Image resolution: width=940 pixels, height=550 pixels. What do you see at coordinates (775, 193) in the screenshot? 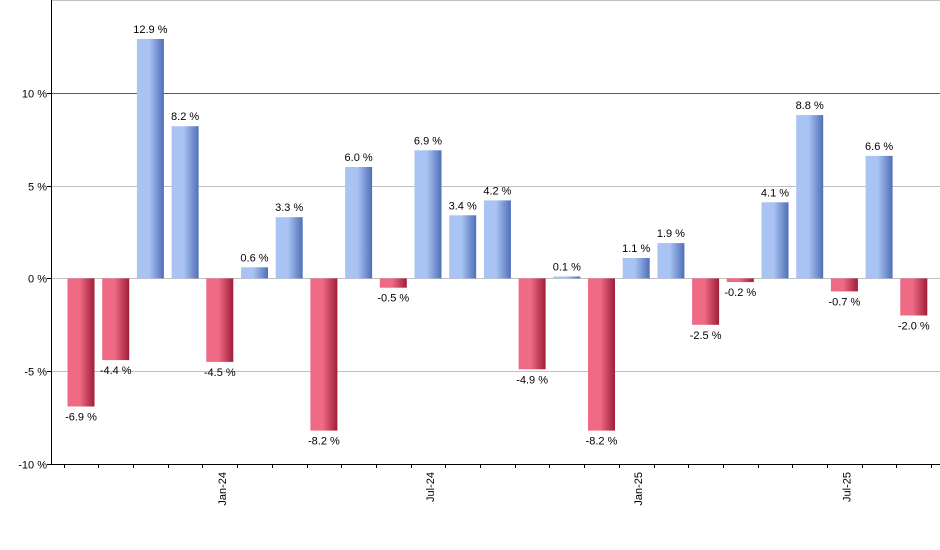
I see `data-label: 4.1 %` at bounding box center [775, 193].